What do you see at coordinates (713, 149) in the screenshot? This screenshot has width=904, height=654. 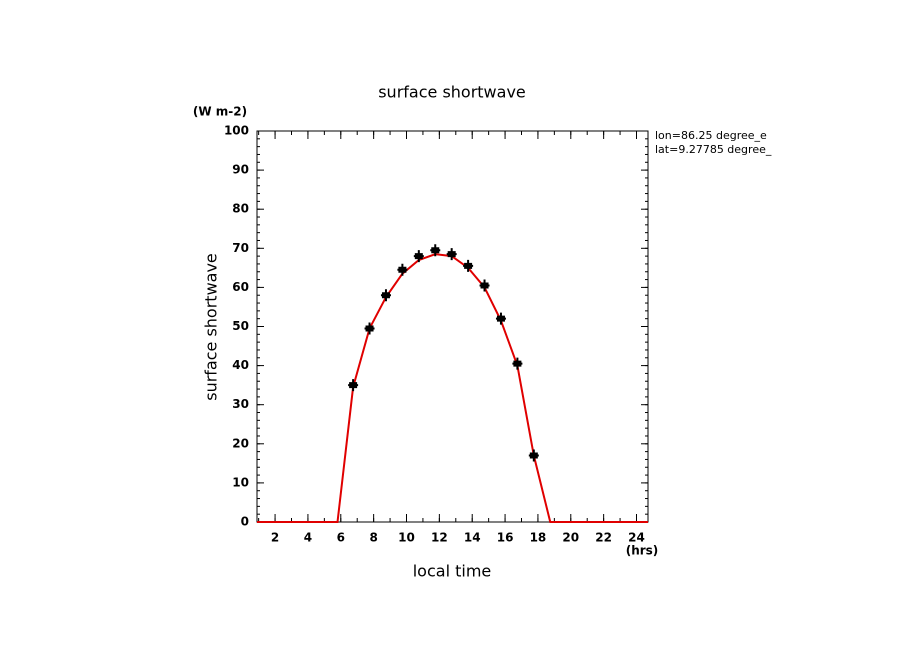 I see `annotation: lat=9.27785 degree_` at bounding box center [713, 149].